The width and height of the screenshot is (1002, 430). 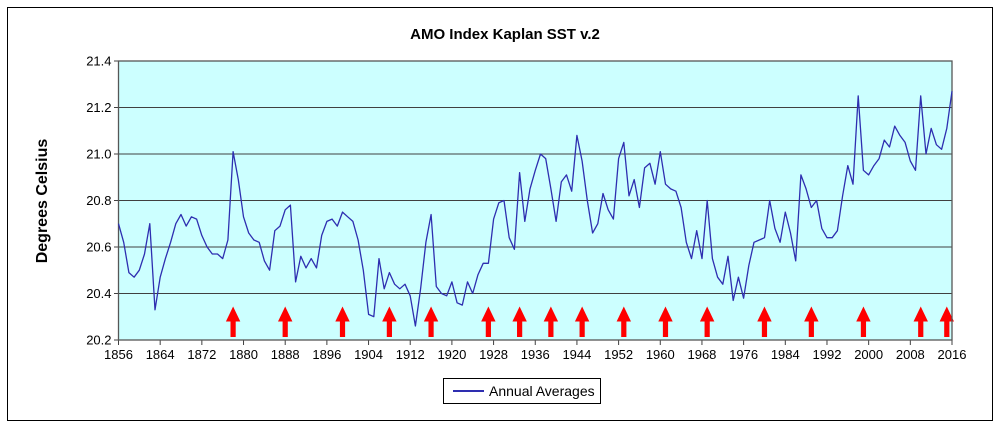 I want to click on y-tick-label: 21.2, so click(x=98, y=107).